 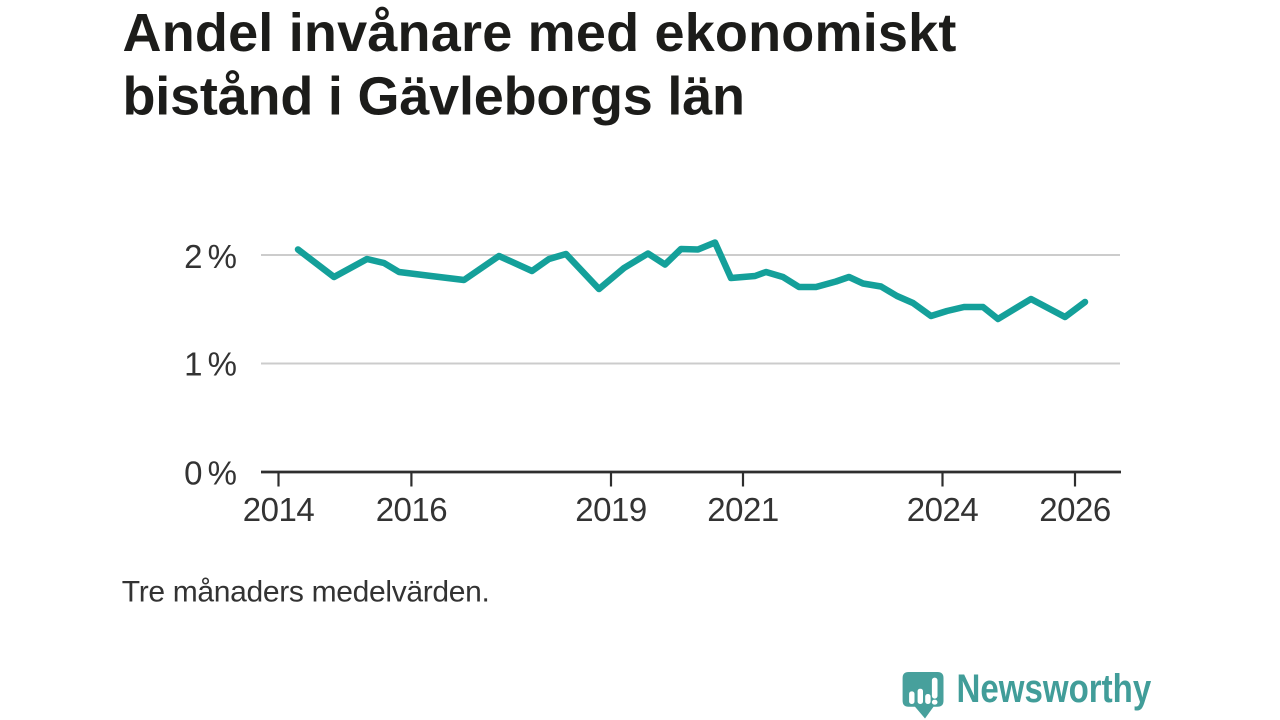 What do you see at coordinates (742, 509) in the screenshot?
I see `svg-text: 2021` at bounding box center [742, 509].